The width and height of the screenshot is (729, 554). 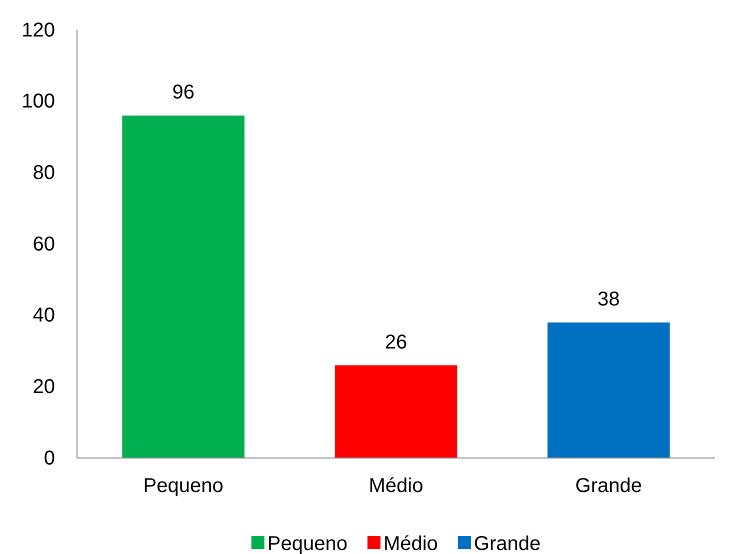 What do you see at coordinates (49, 458) in the screenshot?
I see `y-tick-label: 0` at bounding box center [49, 458].